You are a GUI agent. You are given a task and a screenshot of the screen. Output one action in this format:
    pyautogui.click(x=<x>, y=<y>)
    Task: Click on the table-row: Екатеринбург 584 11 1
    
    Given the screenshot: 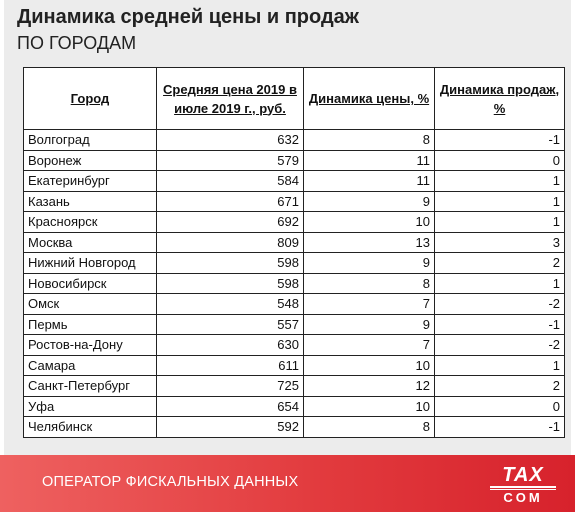 What is the action you would take?
    pyautogui.click(x=294, y=181)
    